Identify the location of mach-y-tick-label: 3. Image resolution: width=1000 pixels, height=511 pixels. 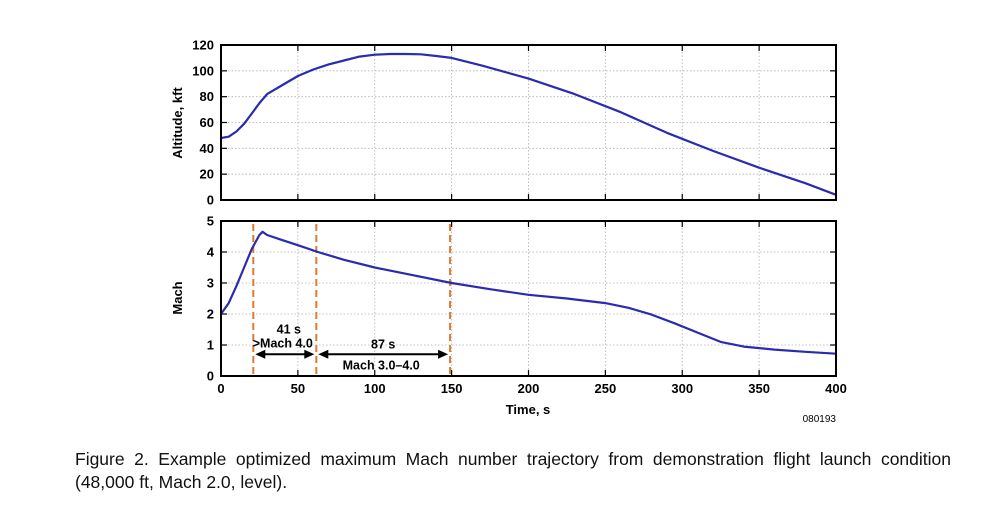
(210, 283).